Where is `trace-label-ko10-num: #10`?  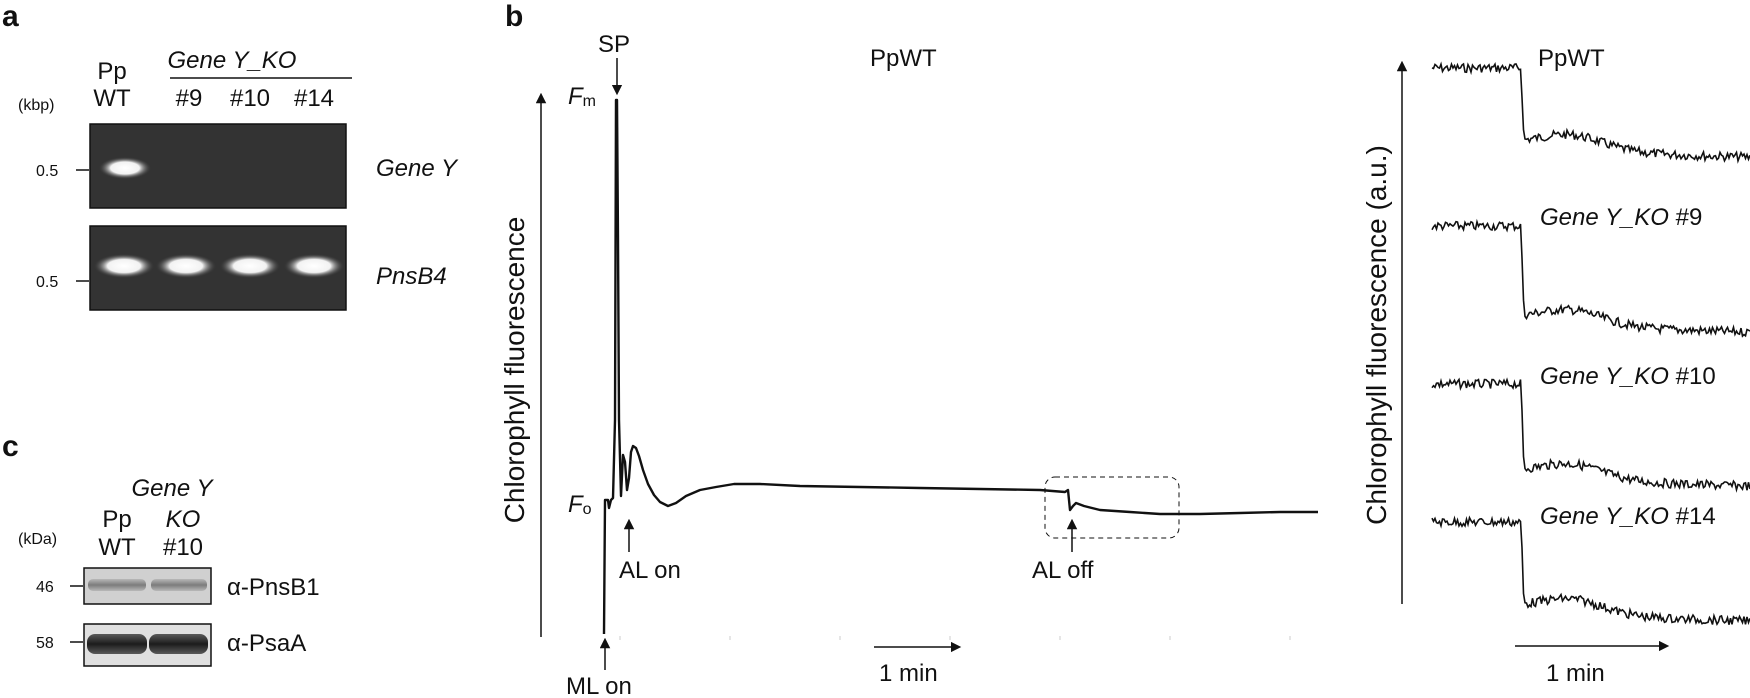
trace-label-ko10-num: #10 is located at coordinates (1692, 376).